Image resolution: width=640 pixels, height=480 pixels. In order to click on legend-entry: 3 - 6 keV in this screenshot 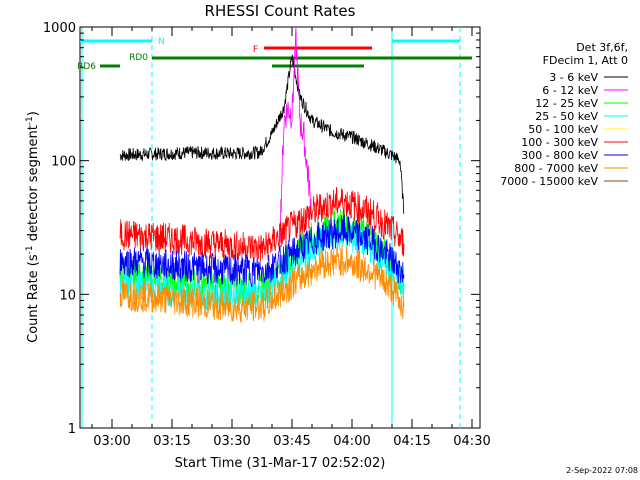, I will do `click(588, 77)`.